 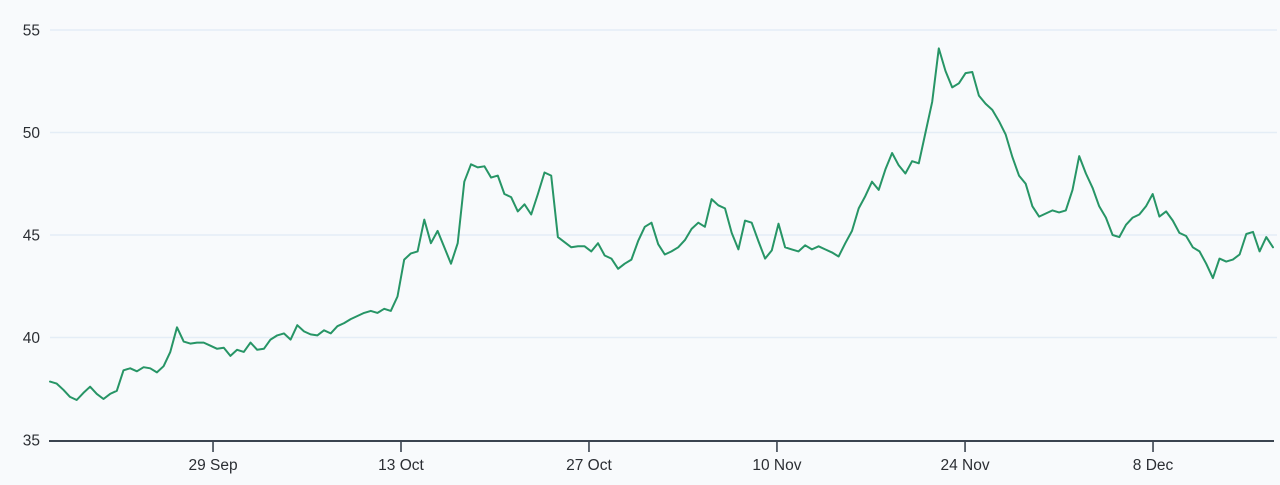 I want to click on x-tick-label-3: 10 Nov, so click(x=776, y=465).